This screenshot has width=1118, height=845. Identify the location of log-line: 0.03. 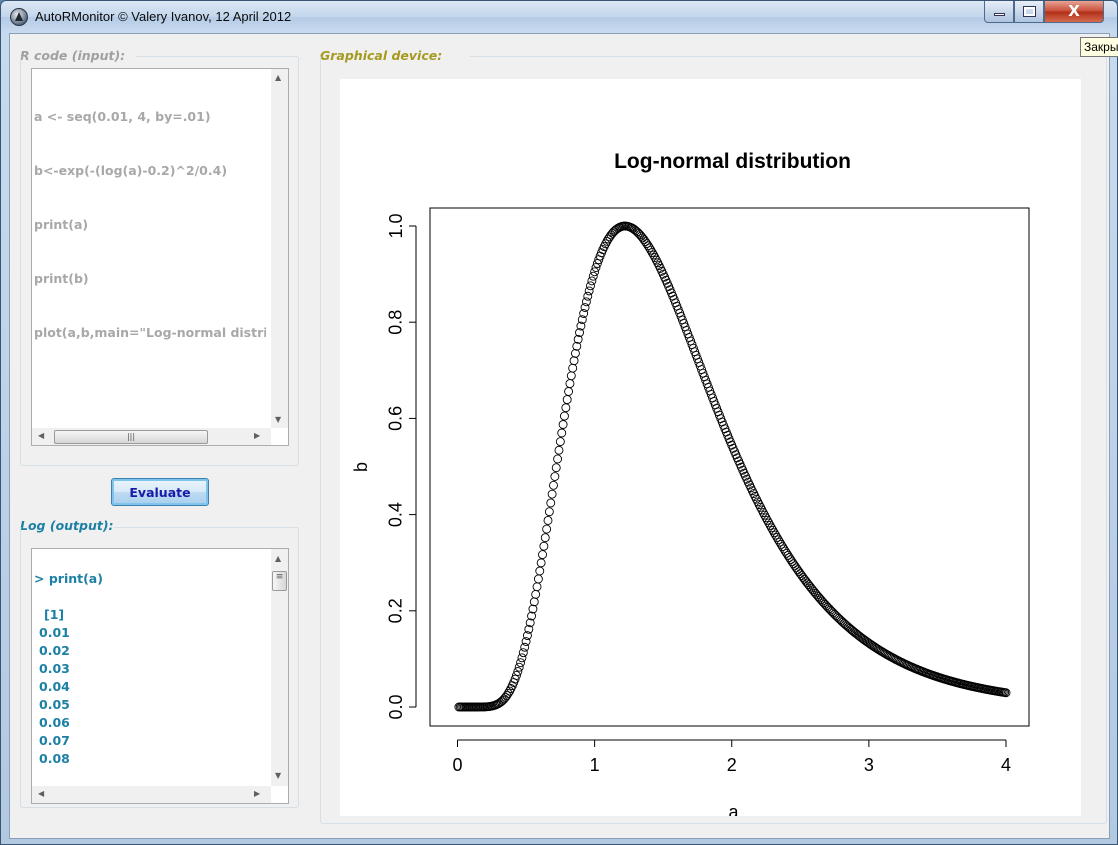
(54, 668).